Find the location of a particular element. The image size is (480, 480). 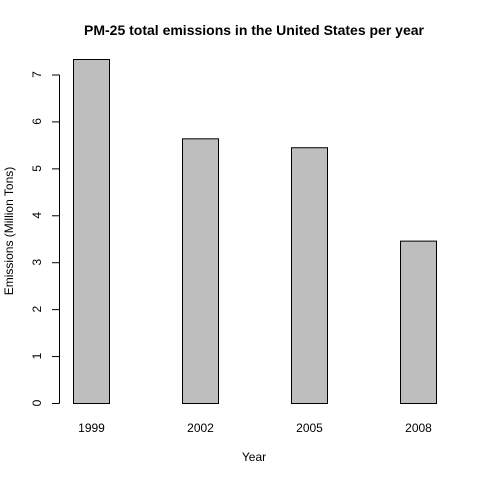

y-axis: 0 1 2 3 4 5 6 7 is located at coordinates (45, 238).